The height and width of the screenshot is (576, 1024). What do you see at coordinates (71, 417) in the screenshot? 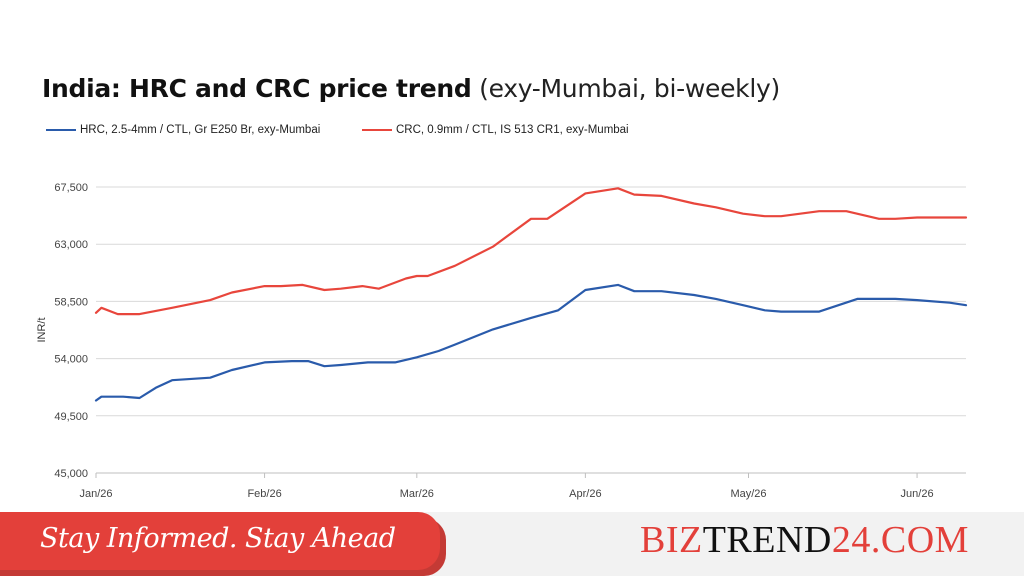
I see `y-tick-label: 49,500` at bounding box center [71, 417].